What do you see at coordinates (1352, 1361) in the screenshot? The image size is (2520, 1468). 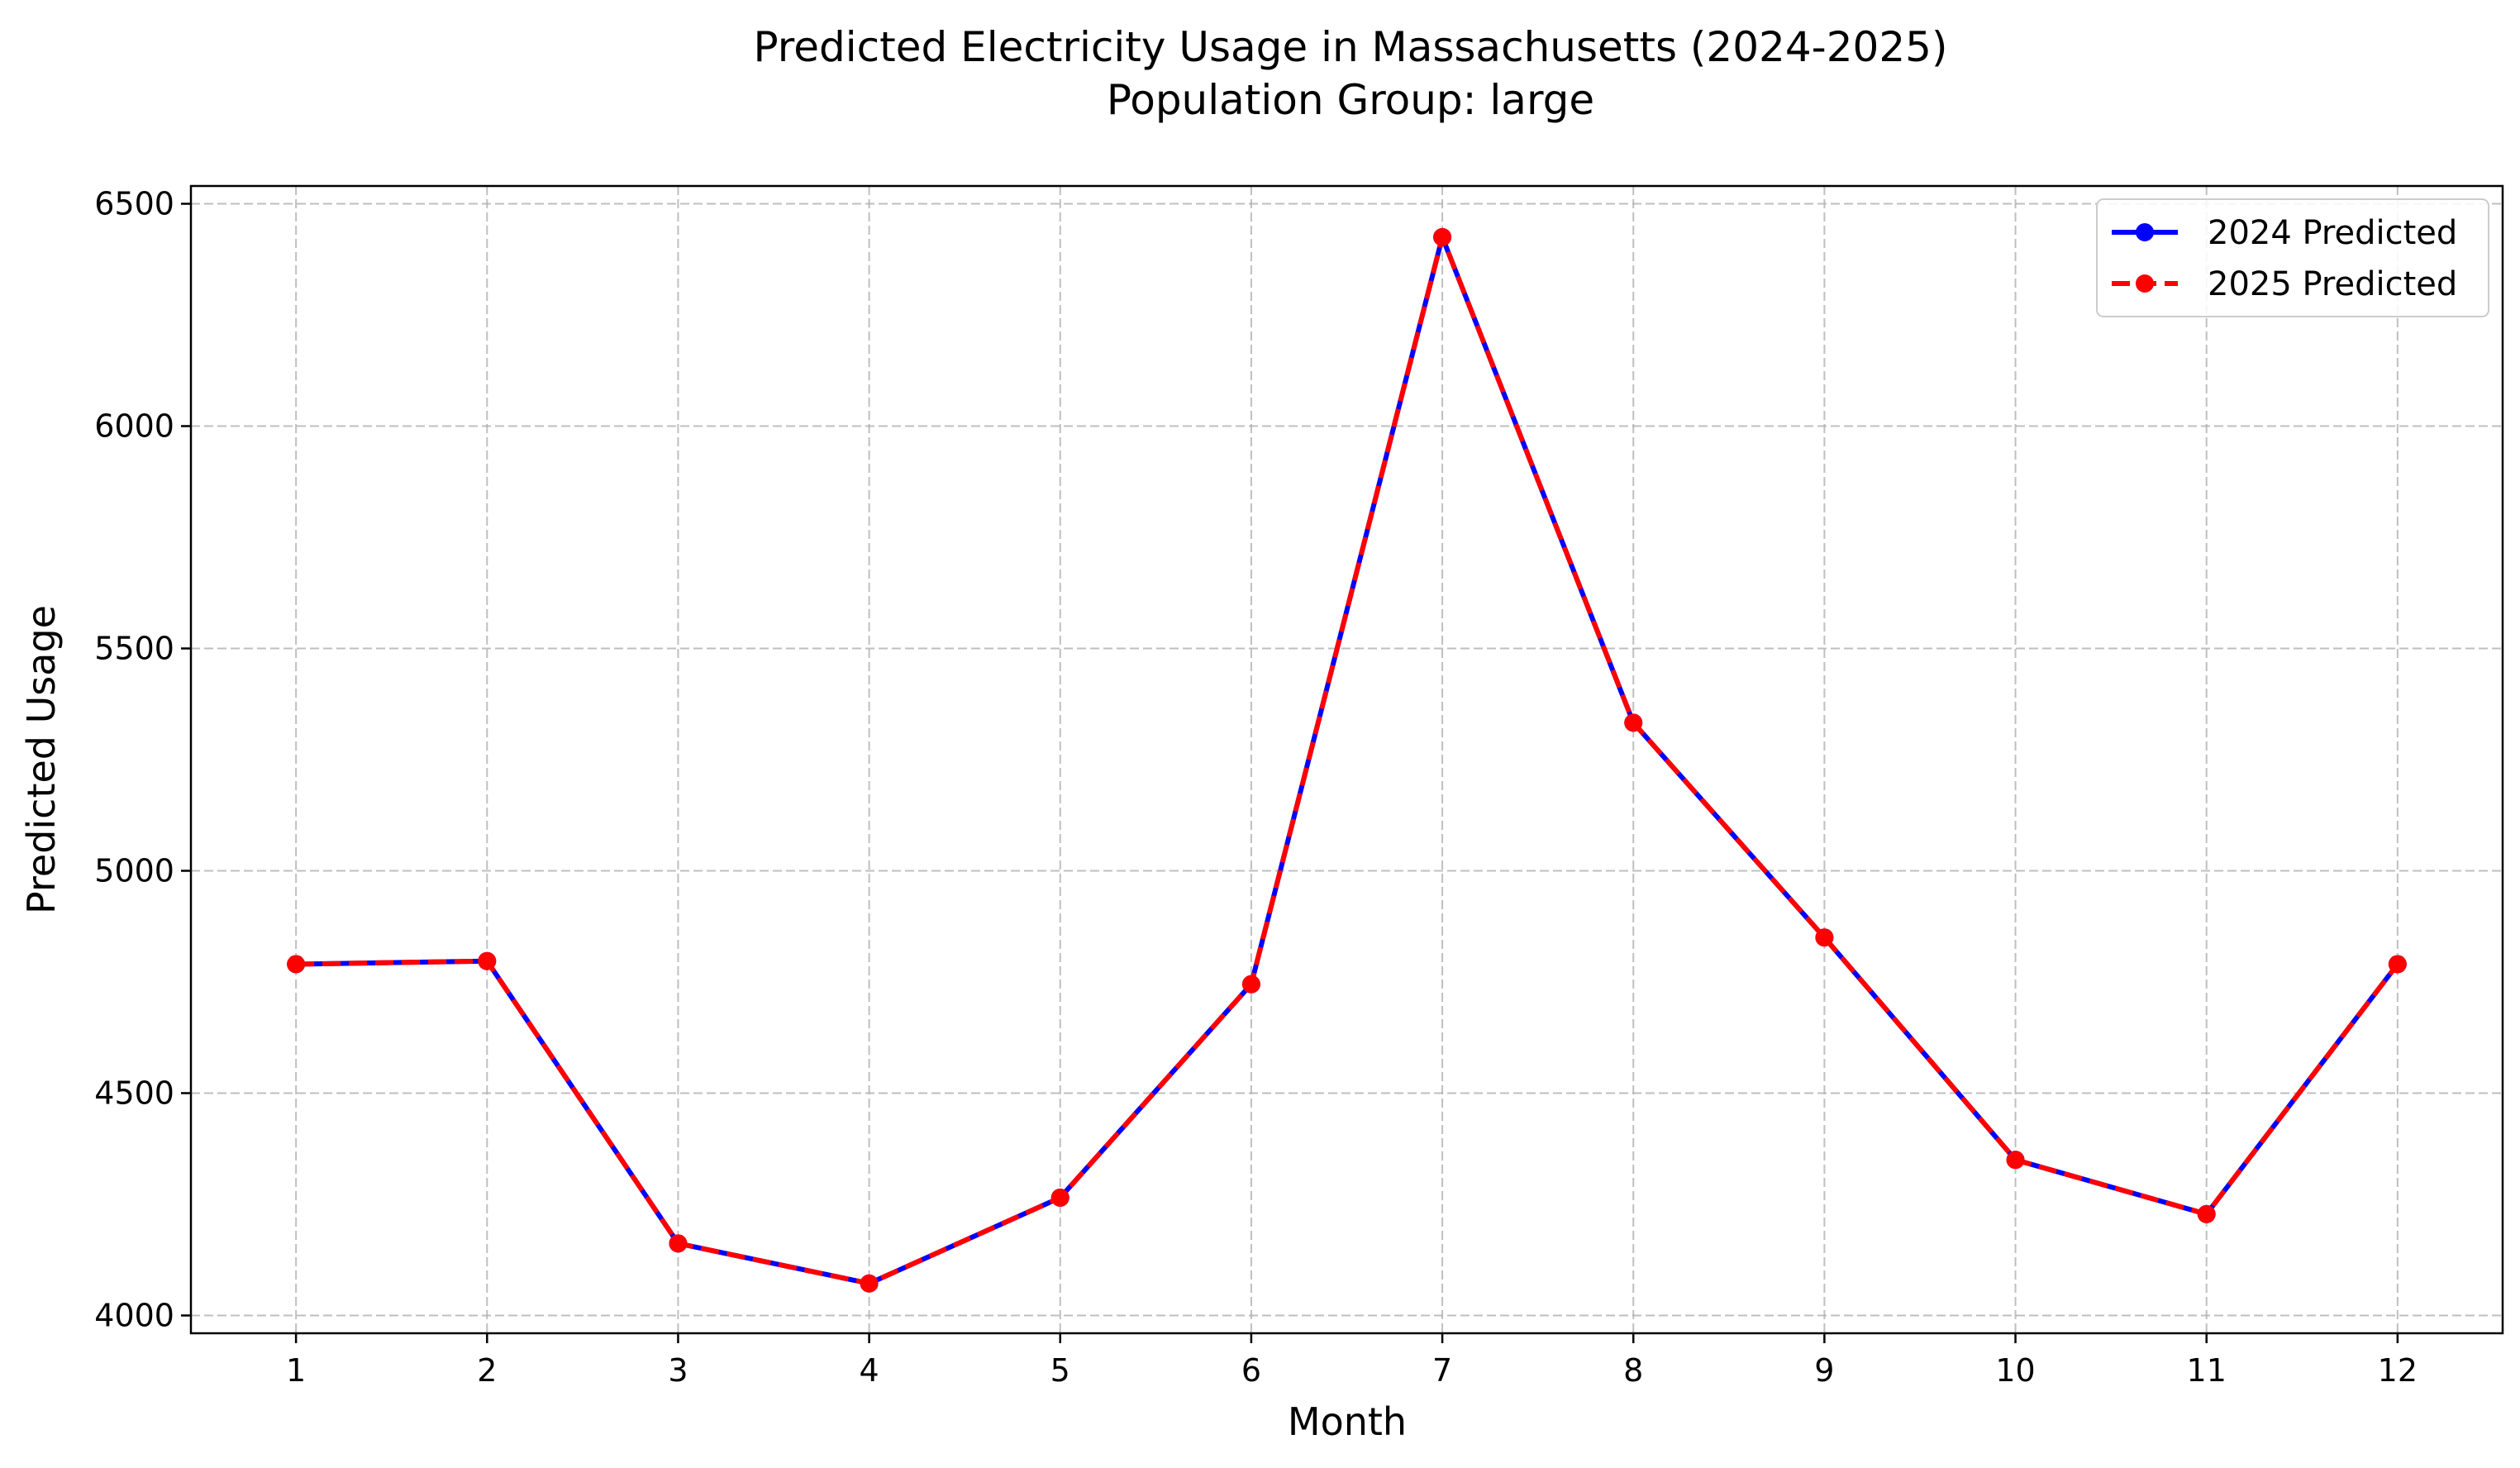 I see `x-axis: 1 2 3 4 5 6 7 8 9 10 11 12` at bounding box center [1352, 1361].